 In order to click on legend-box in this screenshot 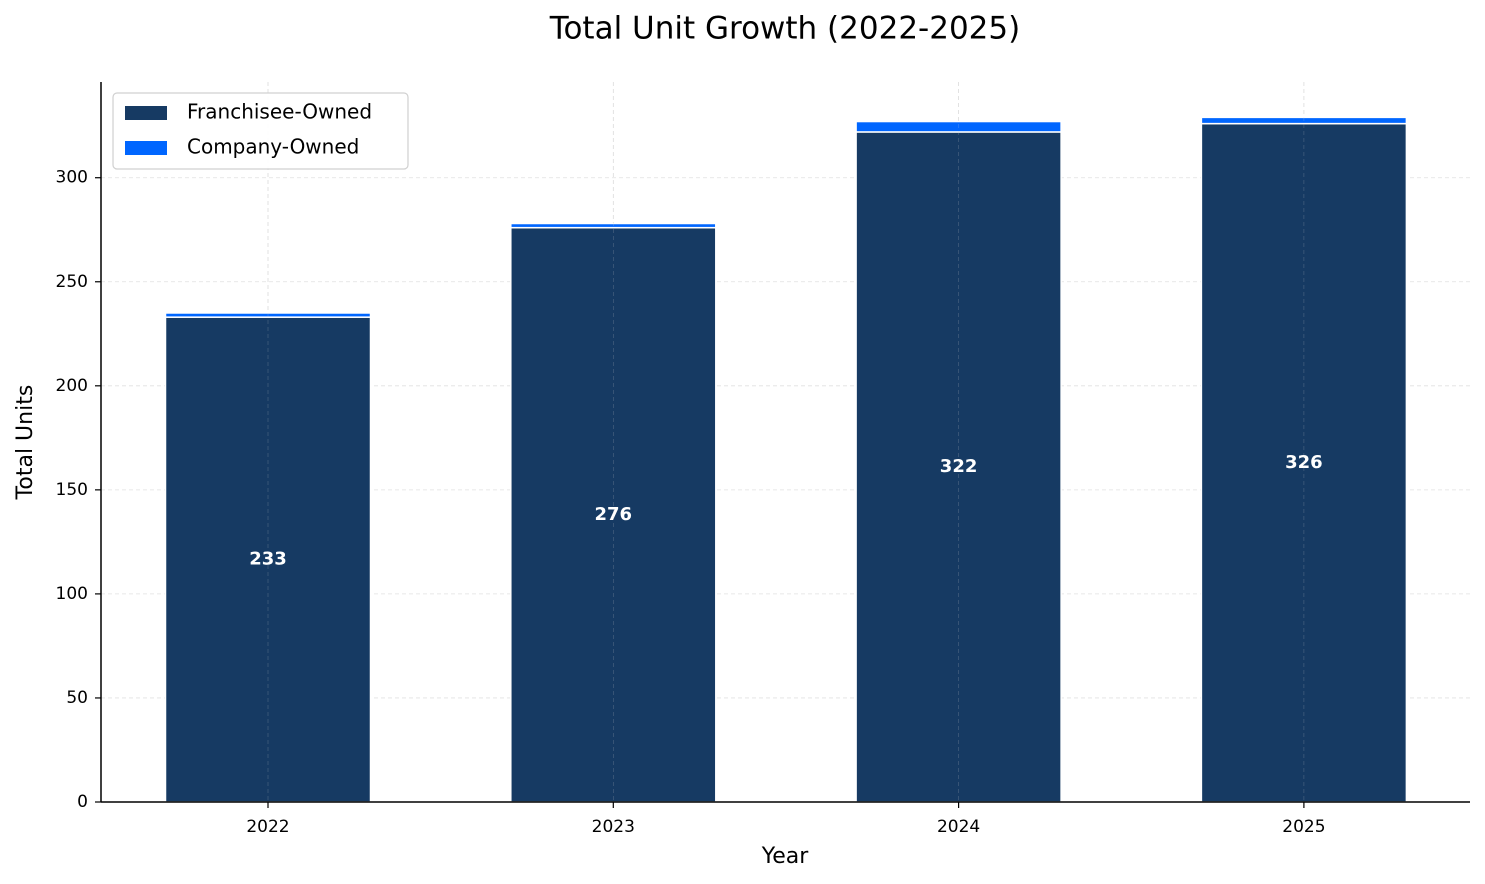, I will do `click(260, 131)`.